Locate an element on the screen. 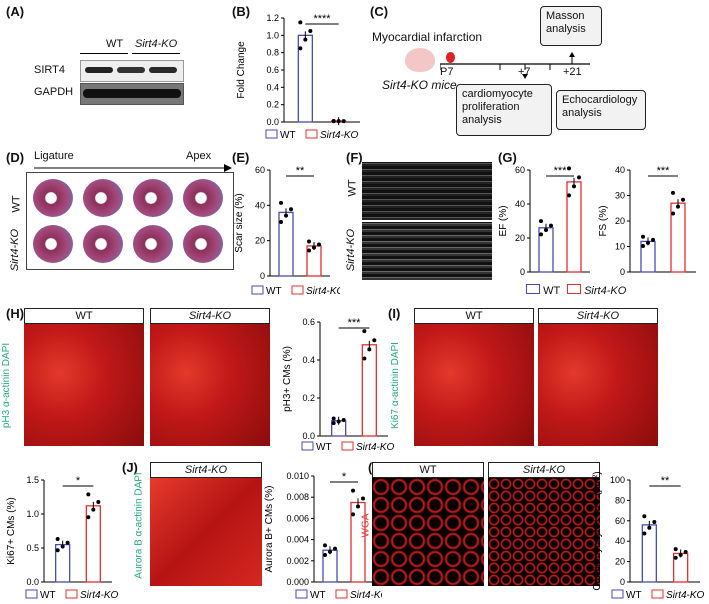 This screenshot has height=604, width=709. y-axis-label: Ki67+ CMs (%) is located at coordinates (11, 531).